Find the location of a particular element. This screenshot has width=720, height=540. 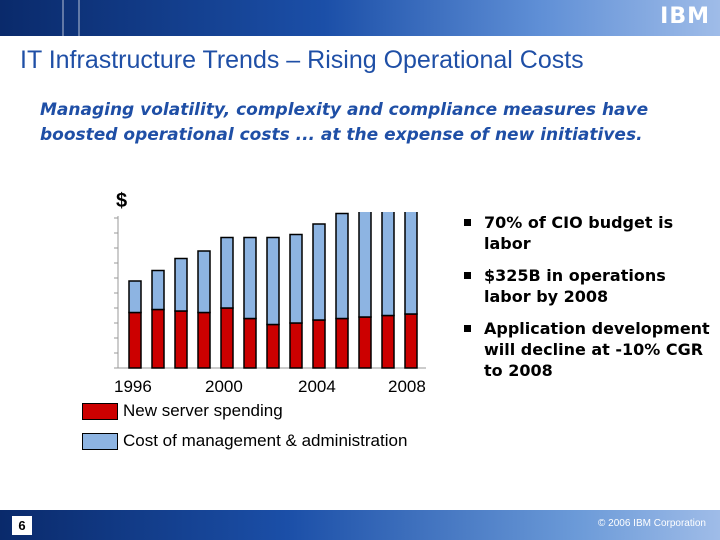

bar-management-2008 is located at coordinates (411, 263).